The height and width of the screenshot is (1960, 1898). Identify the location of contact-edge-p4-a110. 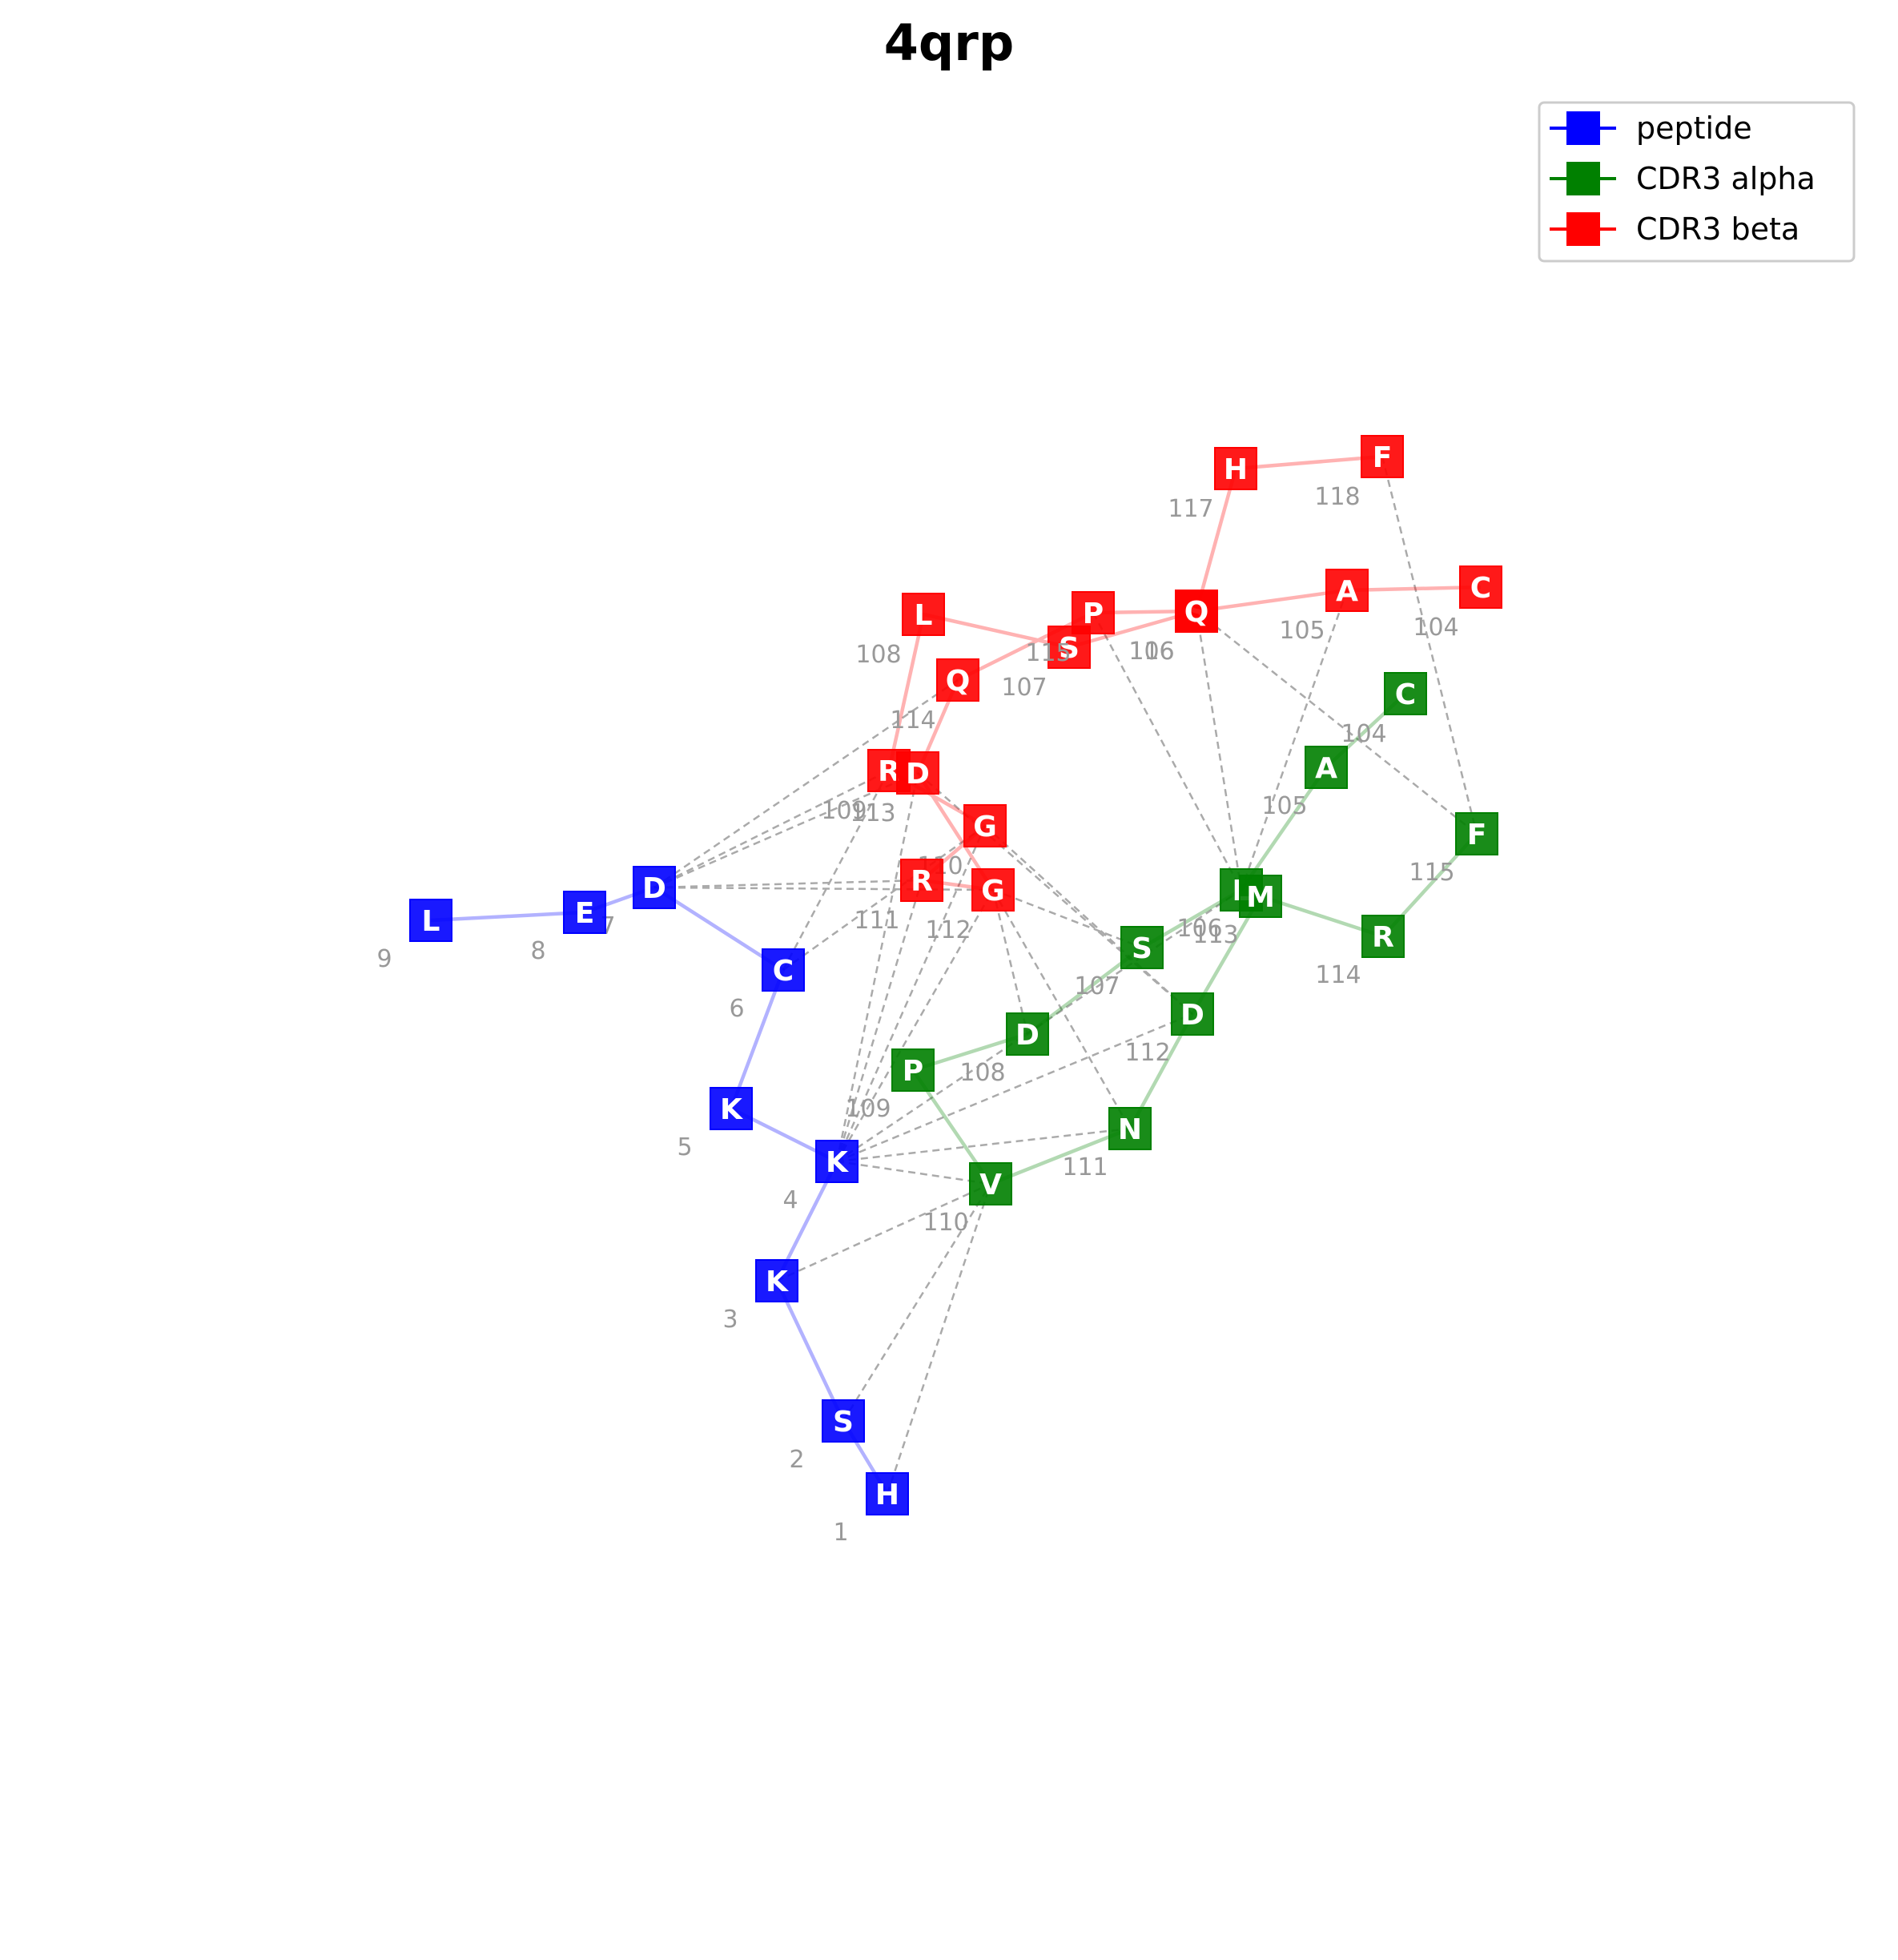
(913, 1172).